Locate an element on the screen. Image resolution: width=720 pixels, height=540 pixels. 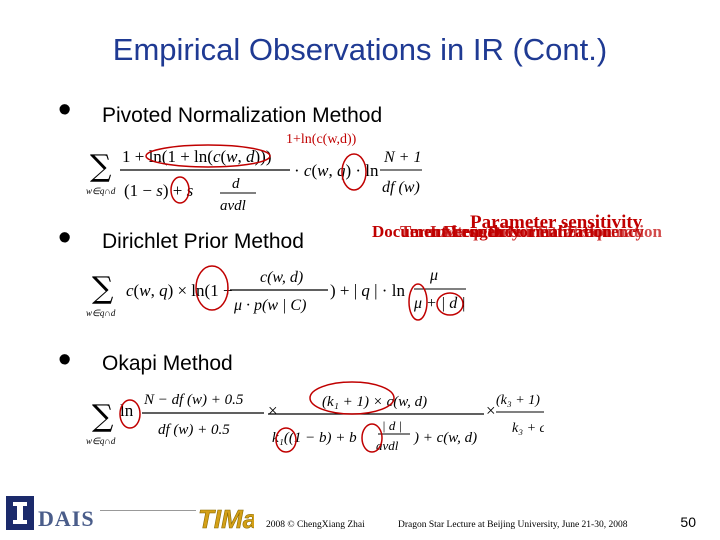
annotation-parameter-sensitivity: Parameter sensitivity is located at coordinates (556, 222).